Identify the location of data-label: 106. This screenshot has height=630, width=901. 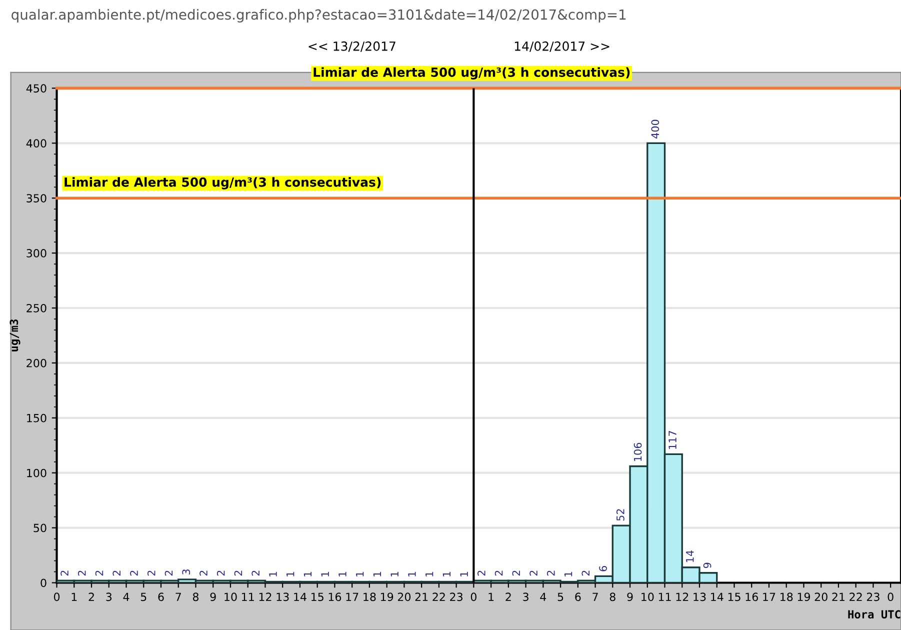
(638, 451).